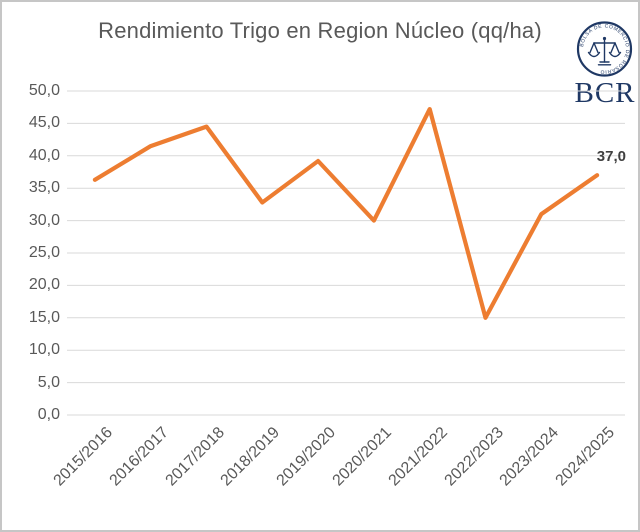 This screenshot has width=640, height=532. Describe the element at coordinates (44, 350) in the screenshot. I see `y-axis-tick-label: 10,0` at that location.